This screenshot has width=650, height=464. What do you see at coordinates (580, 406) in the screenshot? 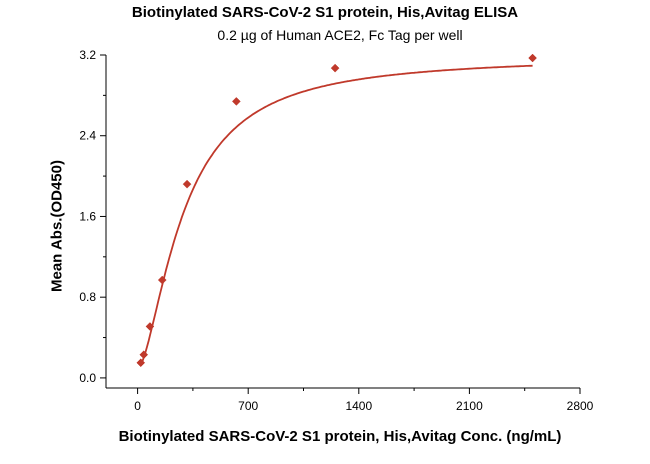
I see `x-tick-label: 2800` at bounding box center [580, 406].